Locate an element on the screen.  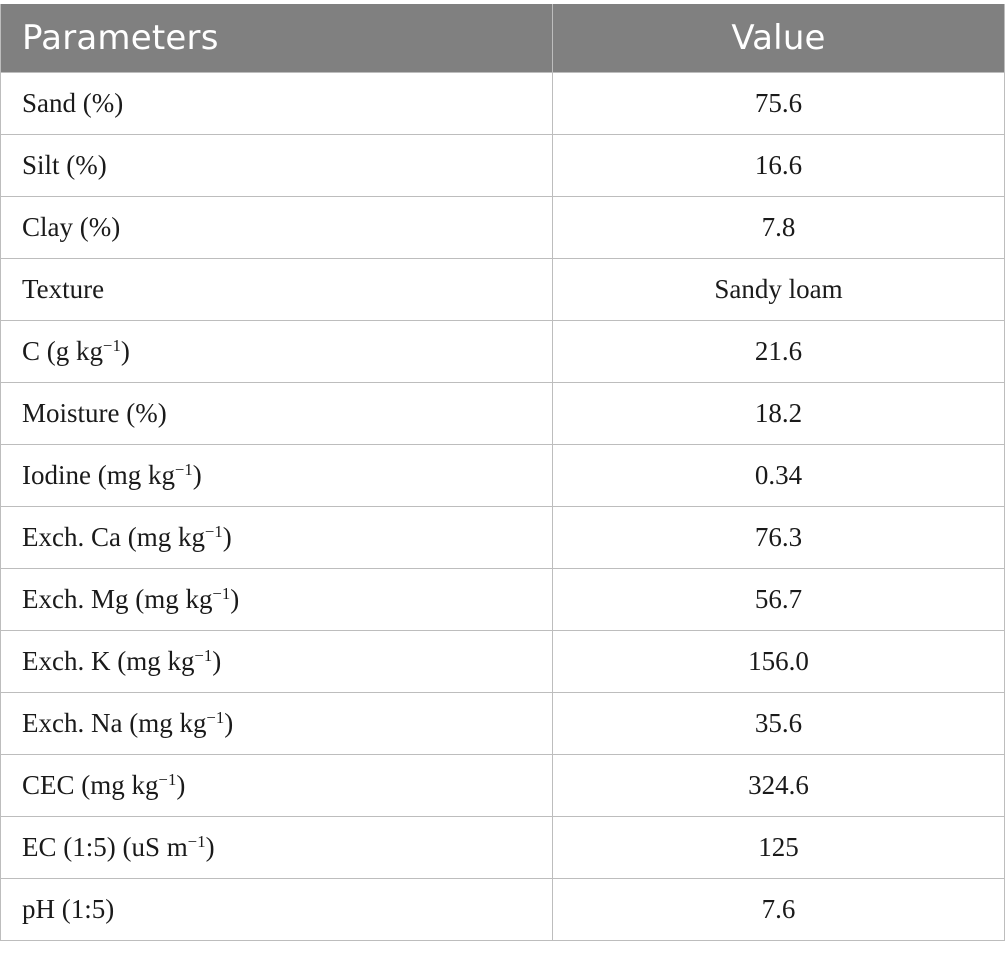
table-row: Exch. K (mg kg−1) 156.0 is located at coordinates (502, 661).